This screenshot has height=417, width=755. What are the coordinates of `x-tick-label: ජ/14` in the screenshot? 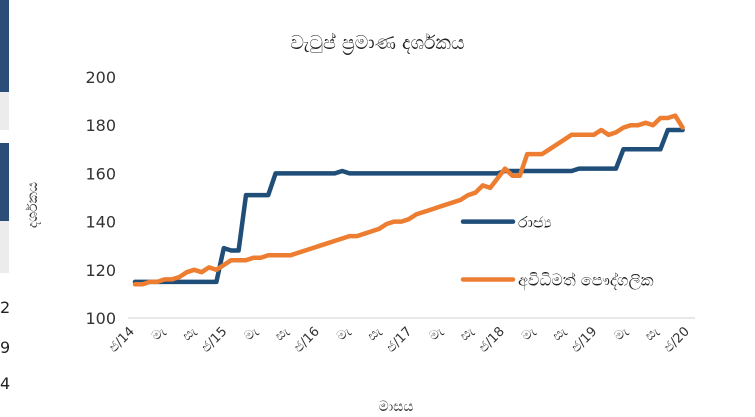 It's located at (122, 340).